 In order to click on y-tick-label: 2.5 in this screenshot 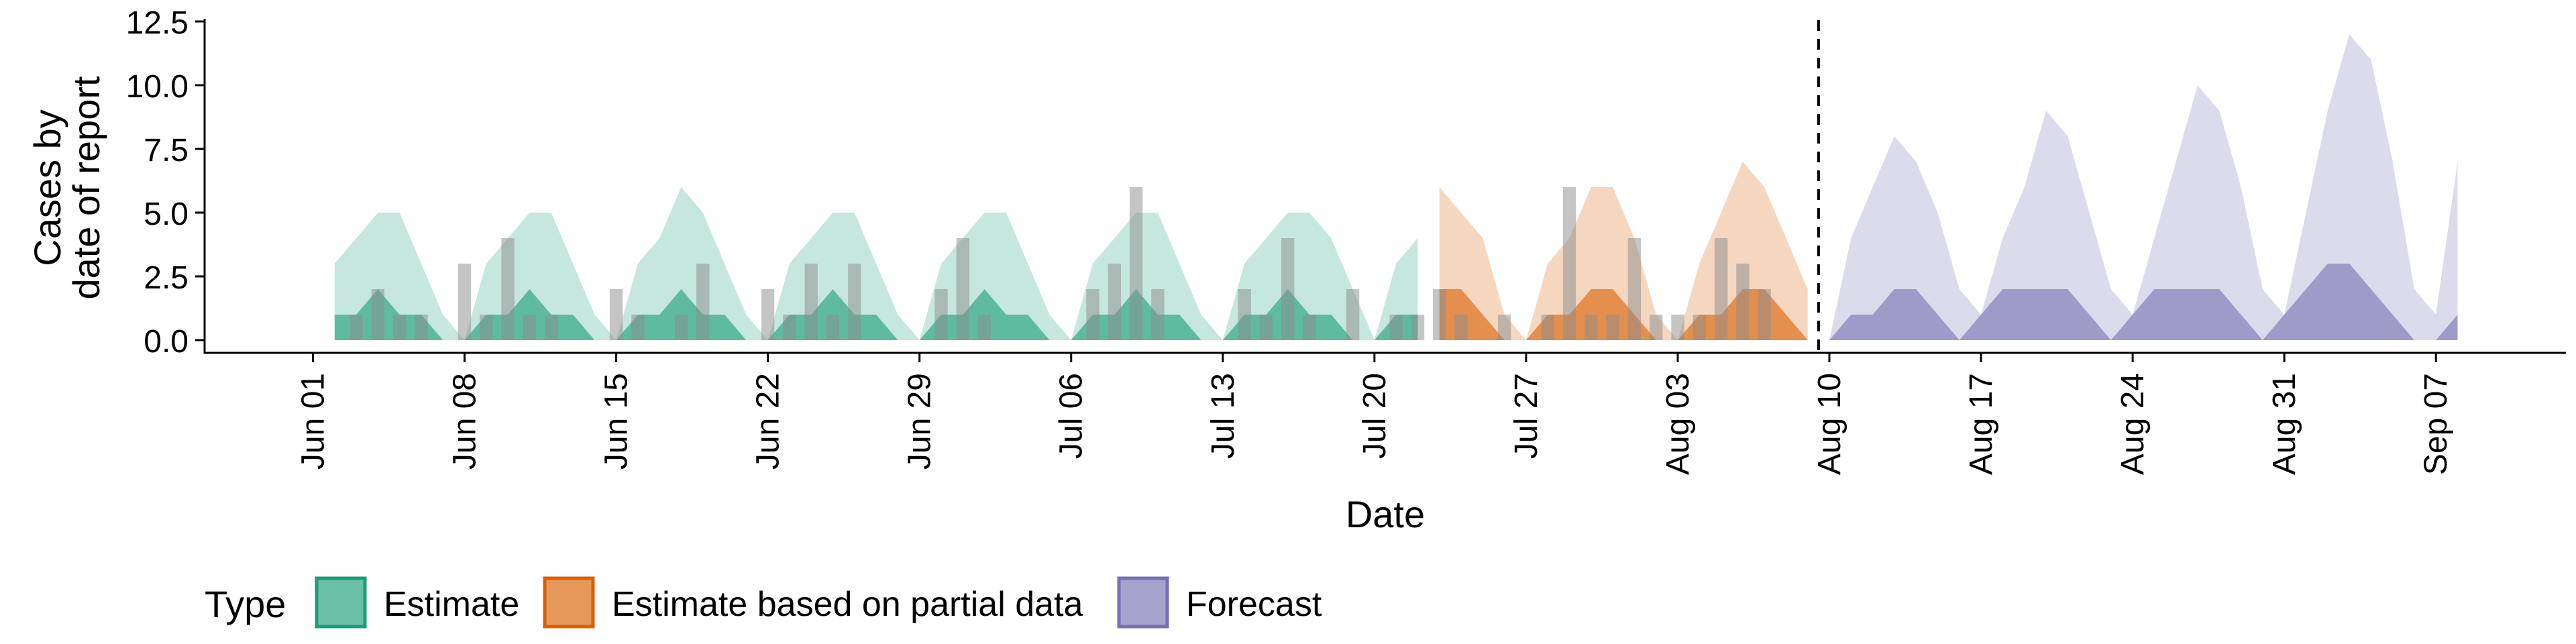, I will do `click(166, 278)`.